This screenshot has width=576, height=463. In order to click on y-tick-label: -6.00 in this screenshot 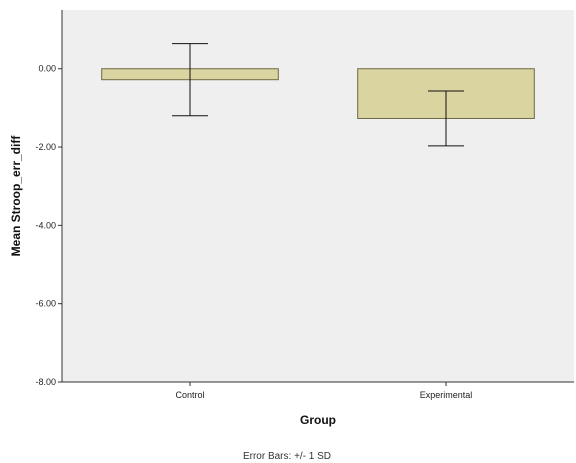, I will do `click(45, 304)`.